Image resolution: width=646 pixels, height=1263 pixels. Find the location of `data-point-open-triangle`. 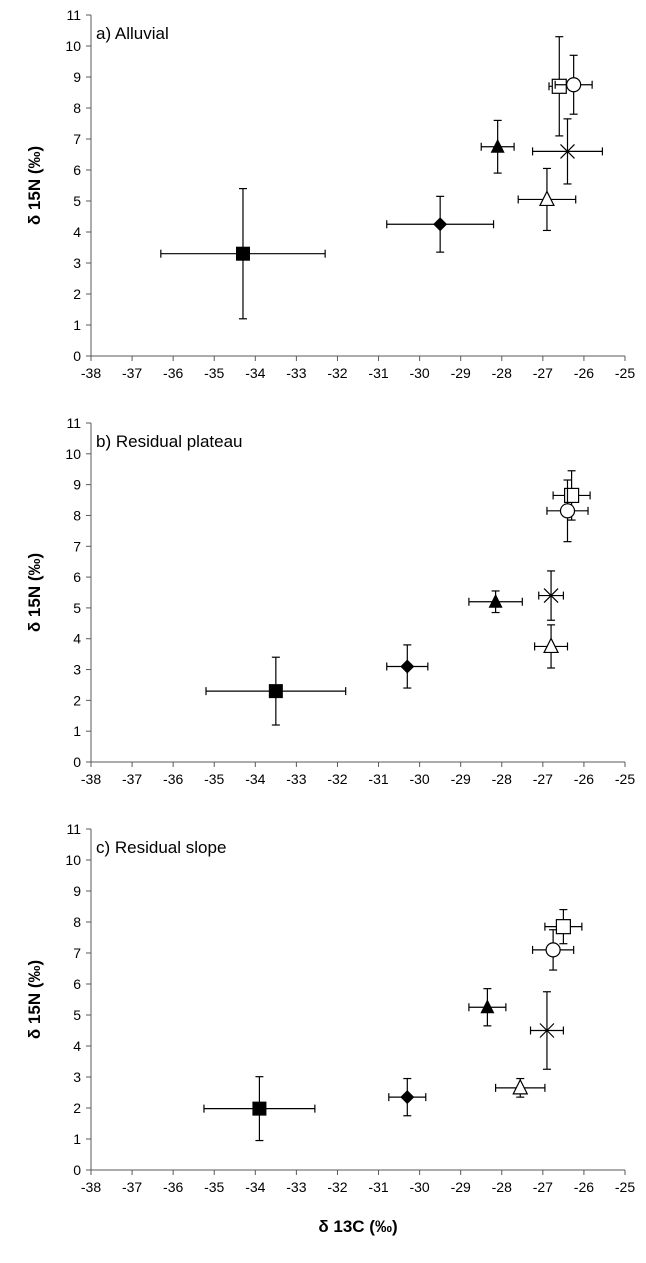

data-point-open-triangle is located at coordinates (547, 199).